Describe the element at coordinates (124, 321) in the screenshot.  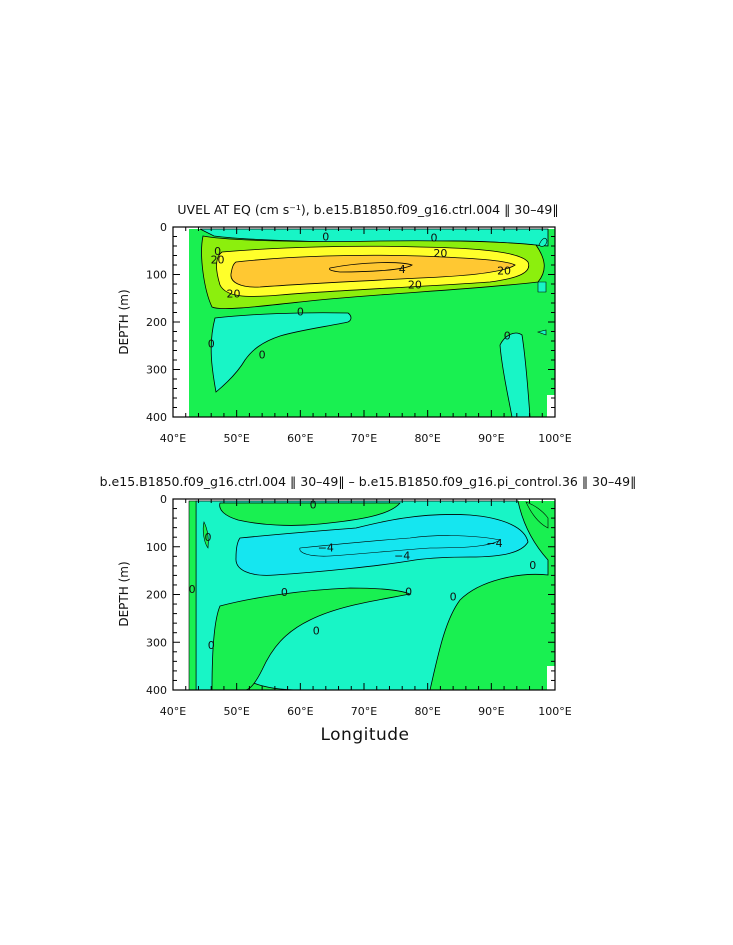
I see `panel-1-ylabel: DEPTH (m)` at that location.